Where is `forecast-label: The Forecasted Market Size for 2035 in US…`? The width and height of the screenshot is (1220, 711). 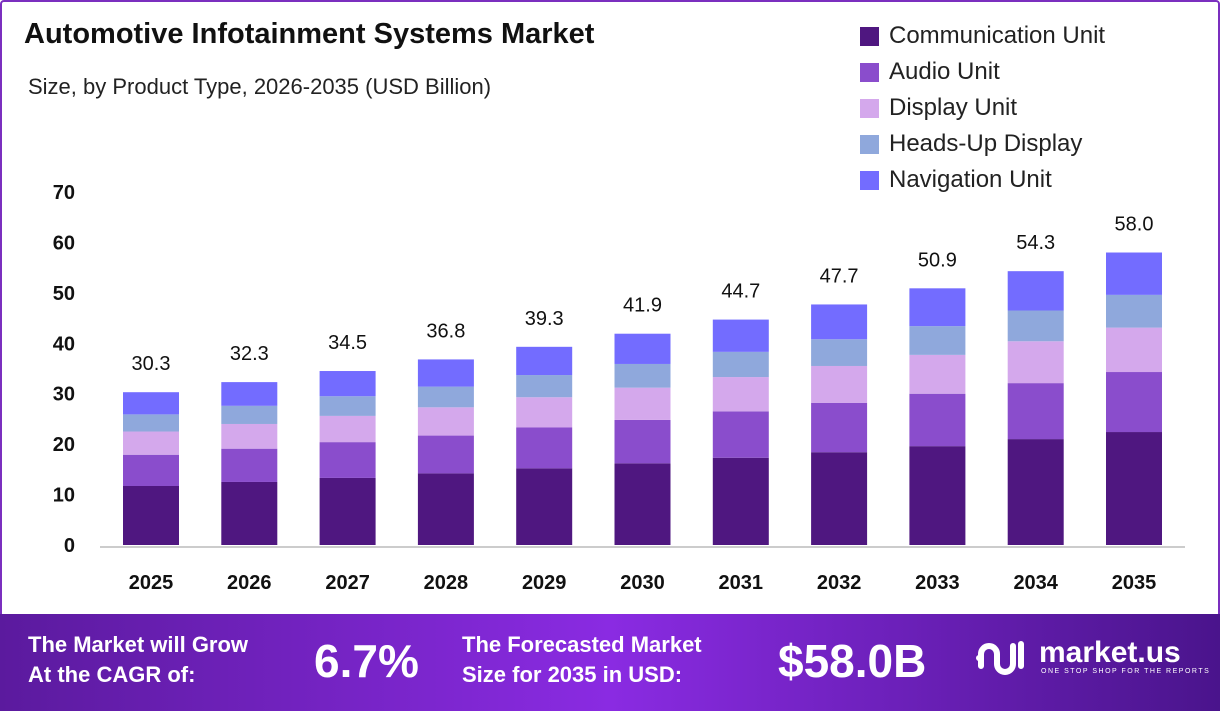
forecast-label: The Forecasted Market Size for 2035 in US… is located at coordinates (582, 659).